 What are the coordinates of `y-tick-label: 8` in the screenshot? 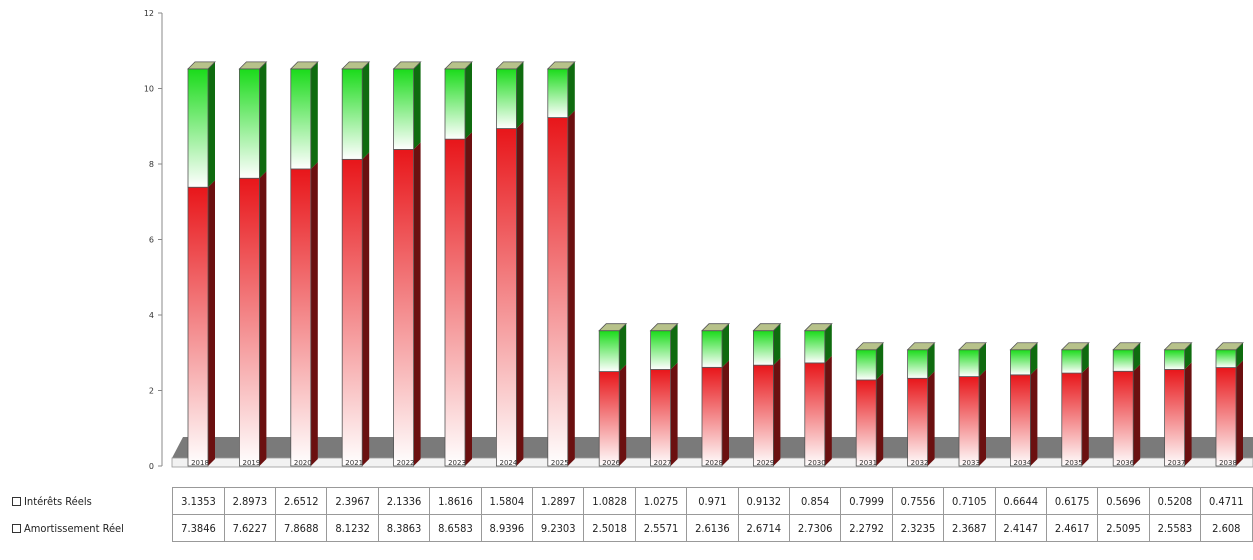 It's located at (151, 164).